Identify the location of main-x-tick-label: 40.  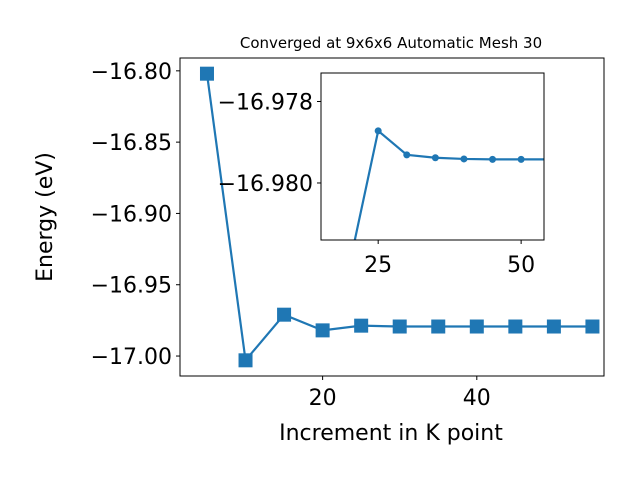
(477, 398).